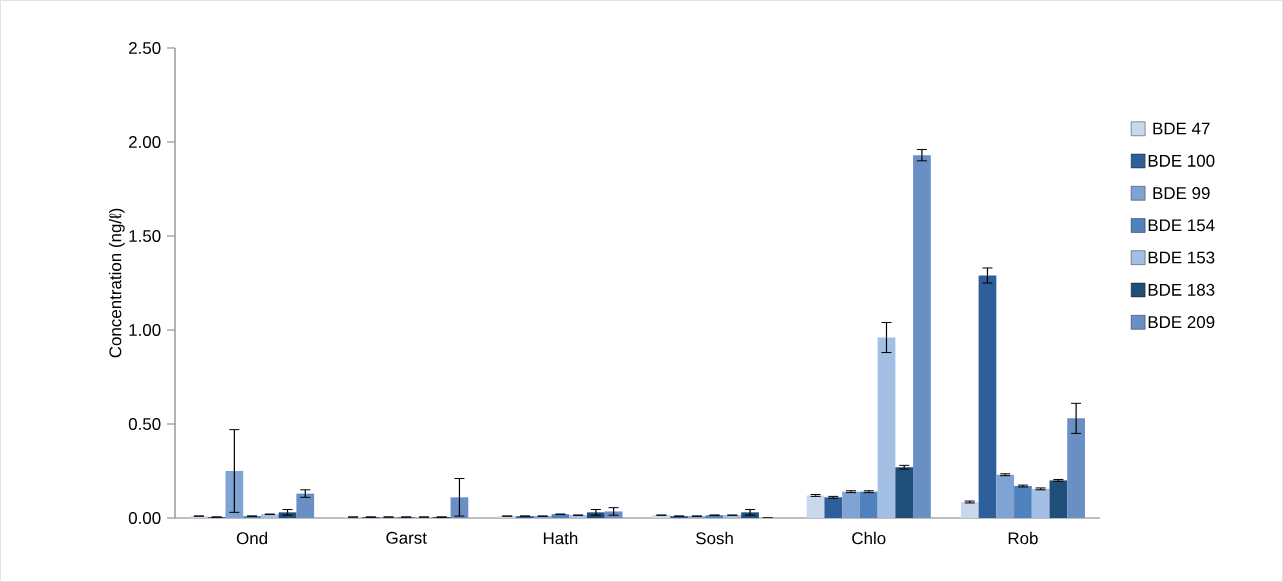 The height and width of the screenshot is (582, 1283). What do you see at coordinates (116, 283) in the screenshot?
I see `y-axis-title: Concentration (ng/ℓ)` at bounding box center [116, 283].